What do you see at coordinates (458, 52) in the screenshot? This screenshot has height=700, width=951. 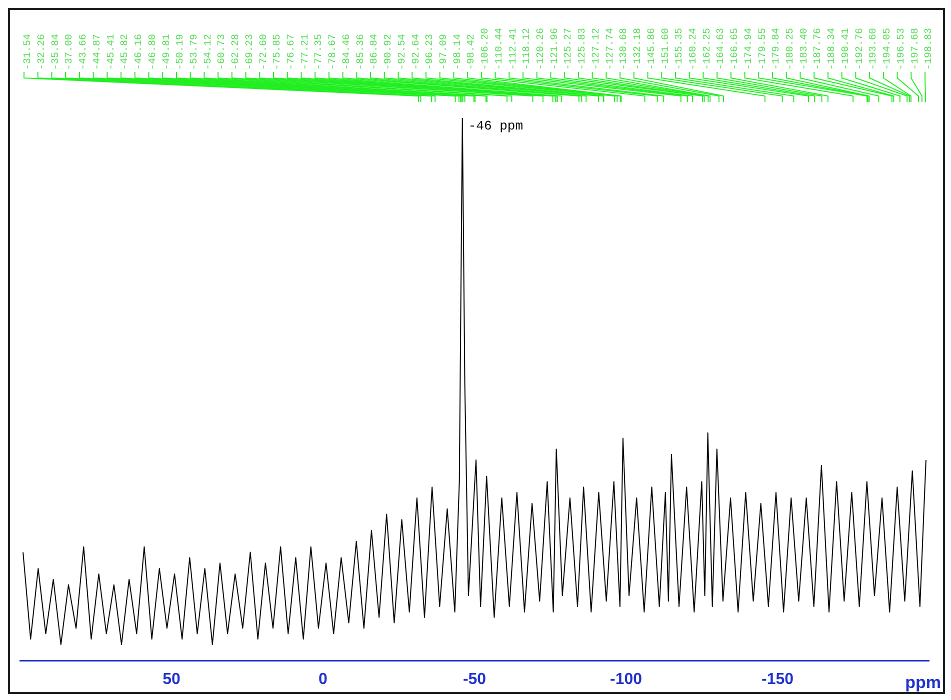 I see `text: -98.14` at bounding box center [458, 52].